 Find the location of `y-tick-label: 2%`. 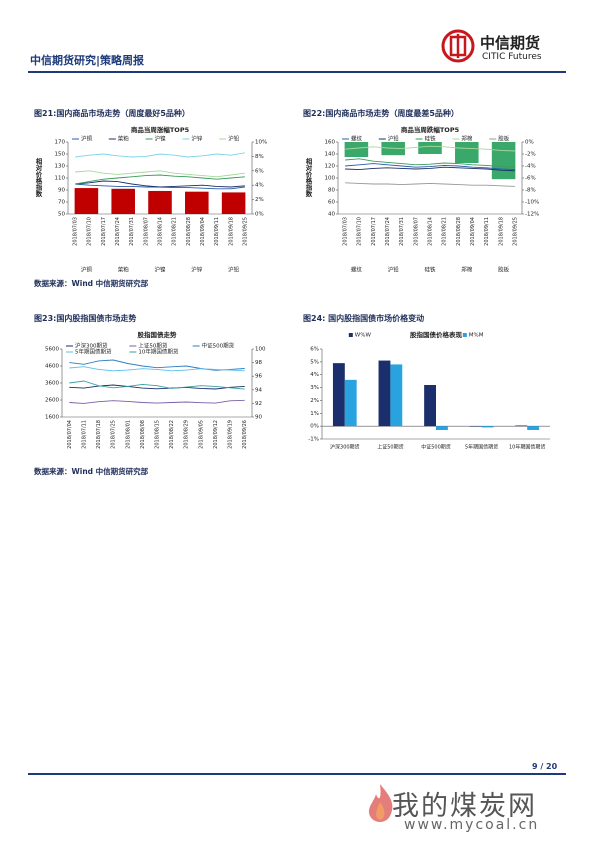

y-tick-label: 2% is located at coordinates (314, 401).